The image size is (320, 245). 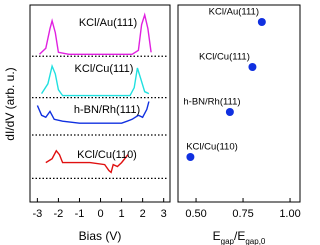 I want to click on x-tick-label: 2, so click(x=143, y=214).